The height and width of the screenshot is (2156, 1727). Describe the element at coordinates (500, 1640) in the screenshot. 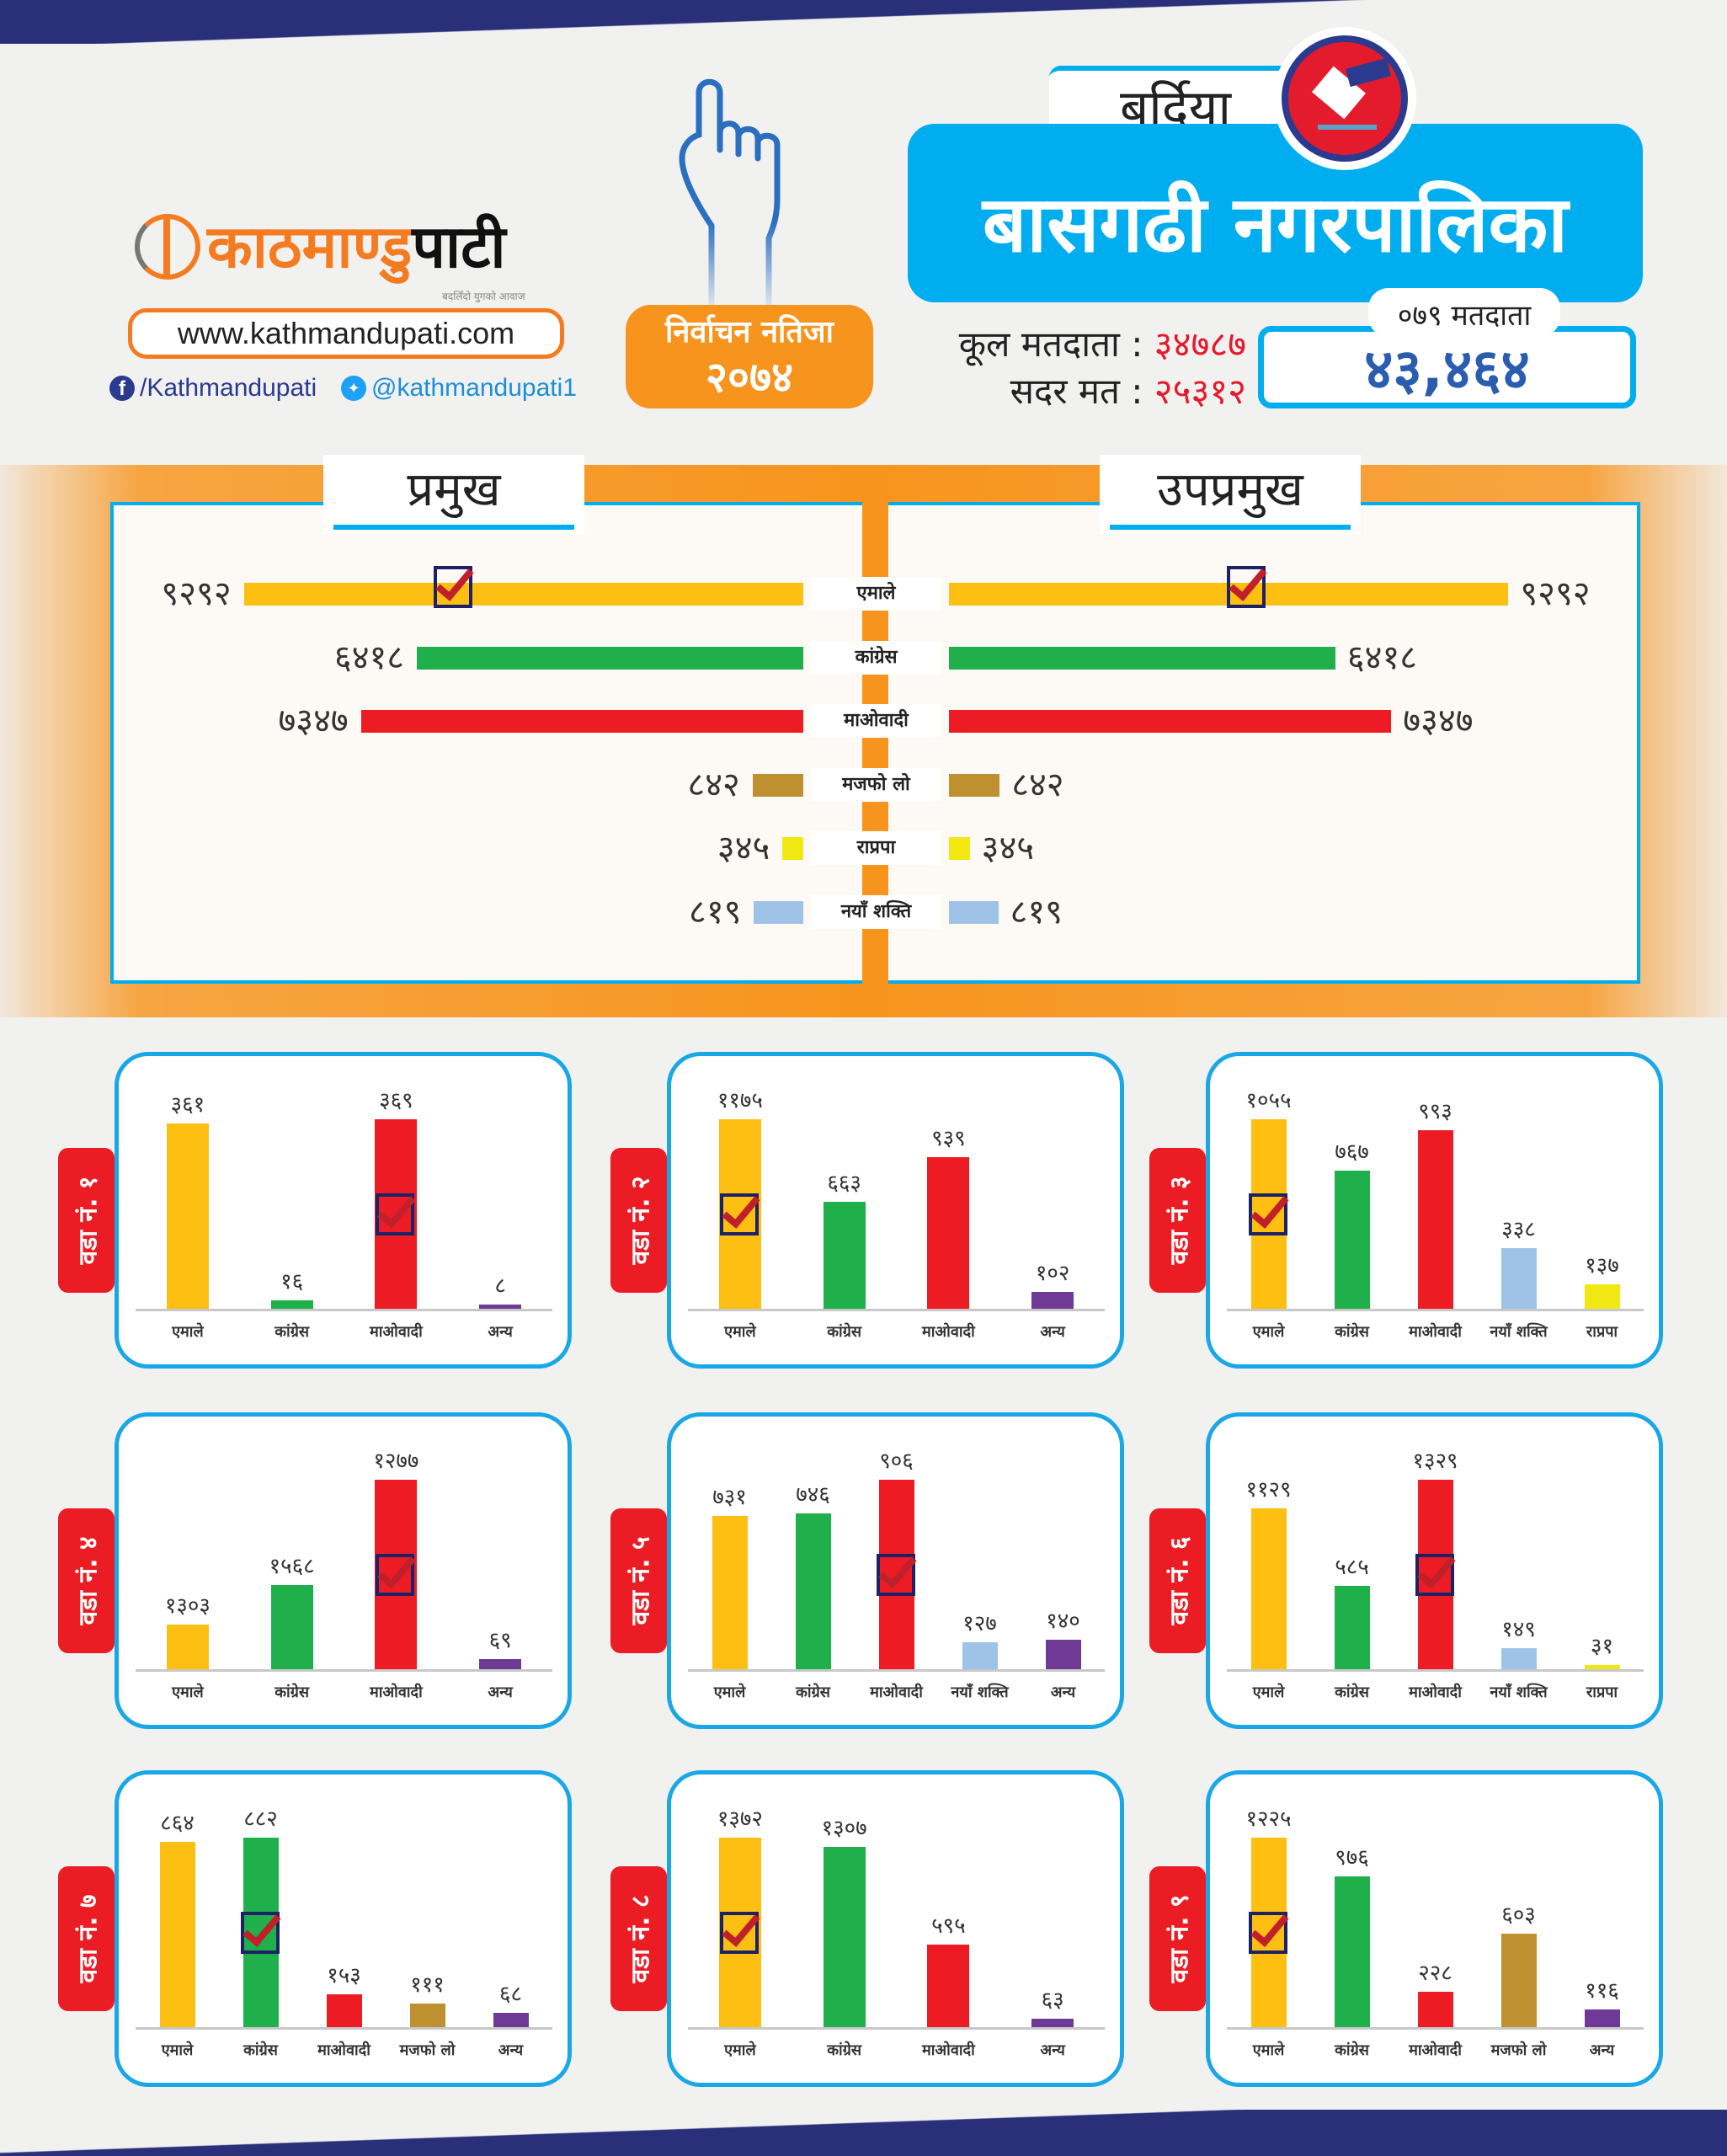

I see `ward-value-label: ६९` at that location.